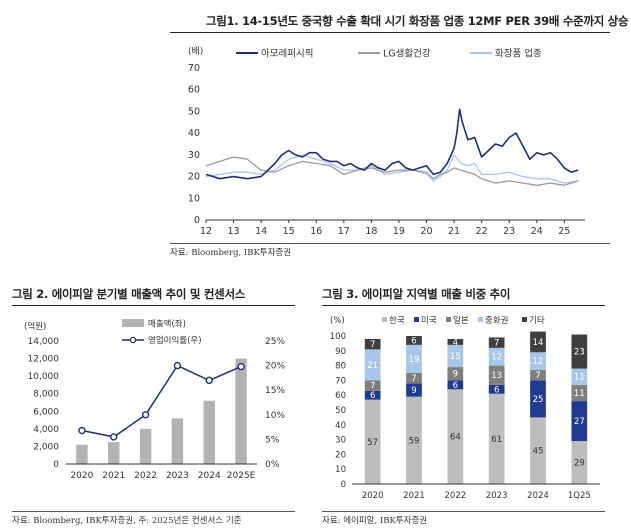 This screenshot has height=532, width=631. I want to click on fig1-y-tick-label: 0, so click(197, 220).